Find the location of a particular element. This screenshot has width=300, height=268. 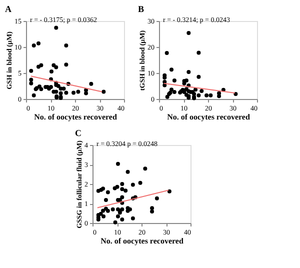

chart-title: B is located at coordinates (141, 9).